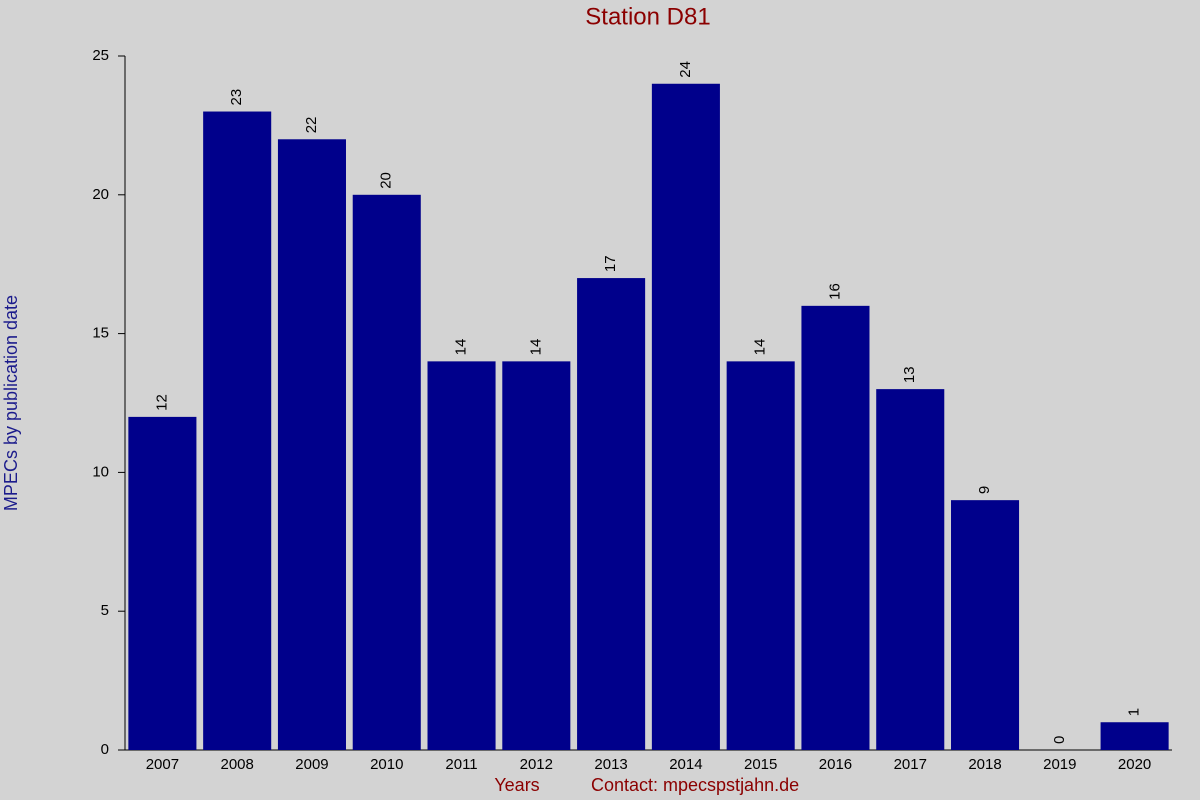 The width and height of the screenshot is (1200, 800). What do you see at coordinates (685, 69) in the screenshot?
I see `value-label: 24` at bounding box center [685, 69].